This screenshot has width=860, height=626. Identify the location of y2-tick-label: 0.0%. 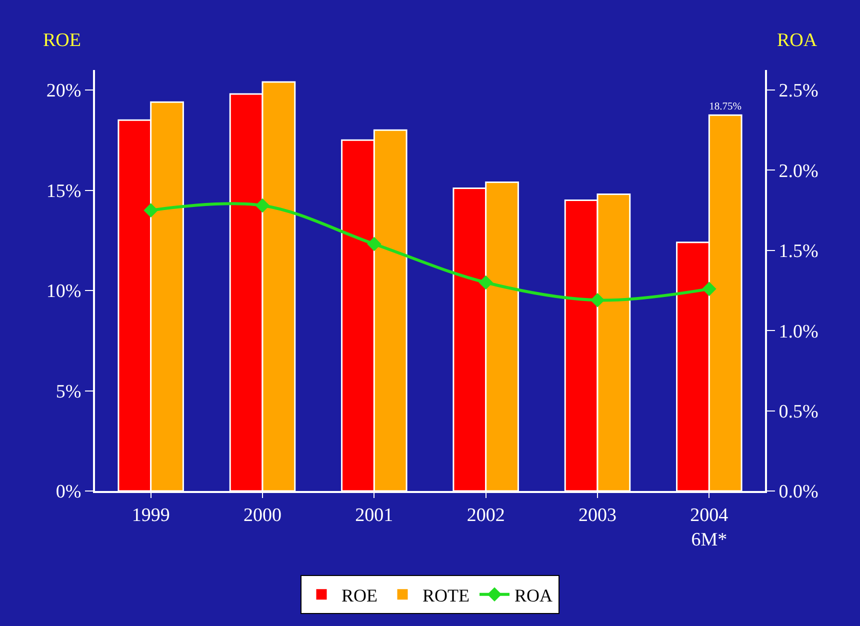
(798, 492).